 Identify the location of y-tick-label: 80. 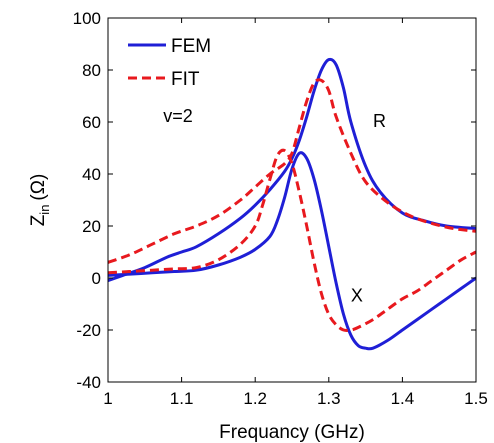
(91, 70).